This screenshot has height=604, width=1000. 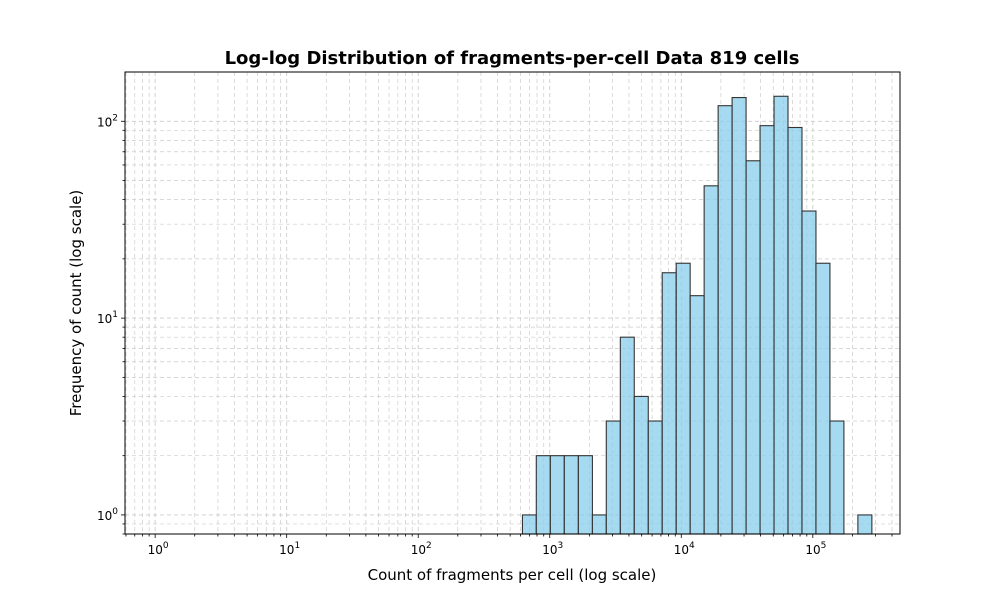 I want to click on y-axis-label: Frequency of count (log scale), so click(x=76, y=303).